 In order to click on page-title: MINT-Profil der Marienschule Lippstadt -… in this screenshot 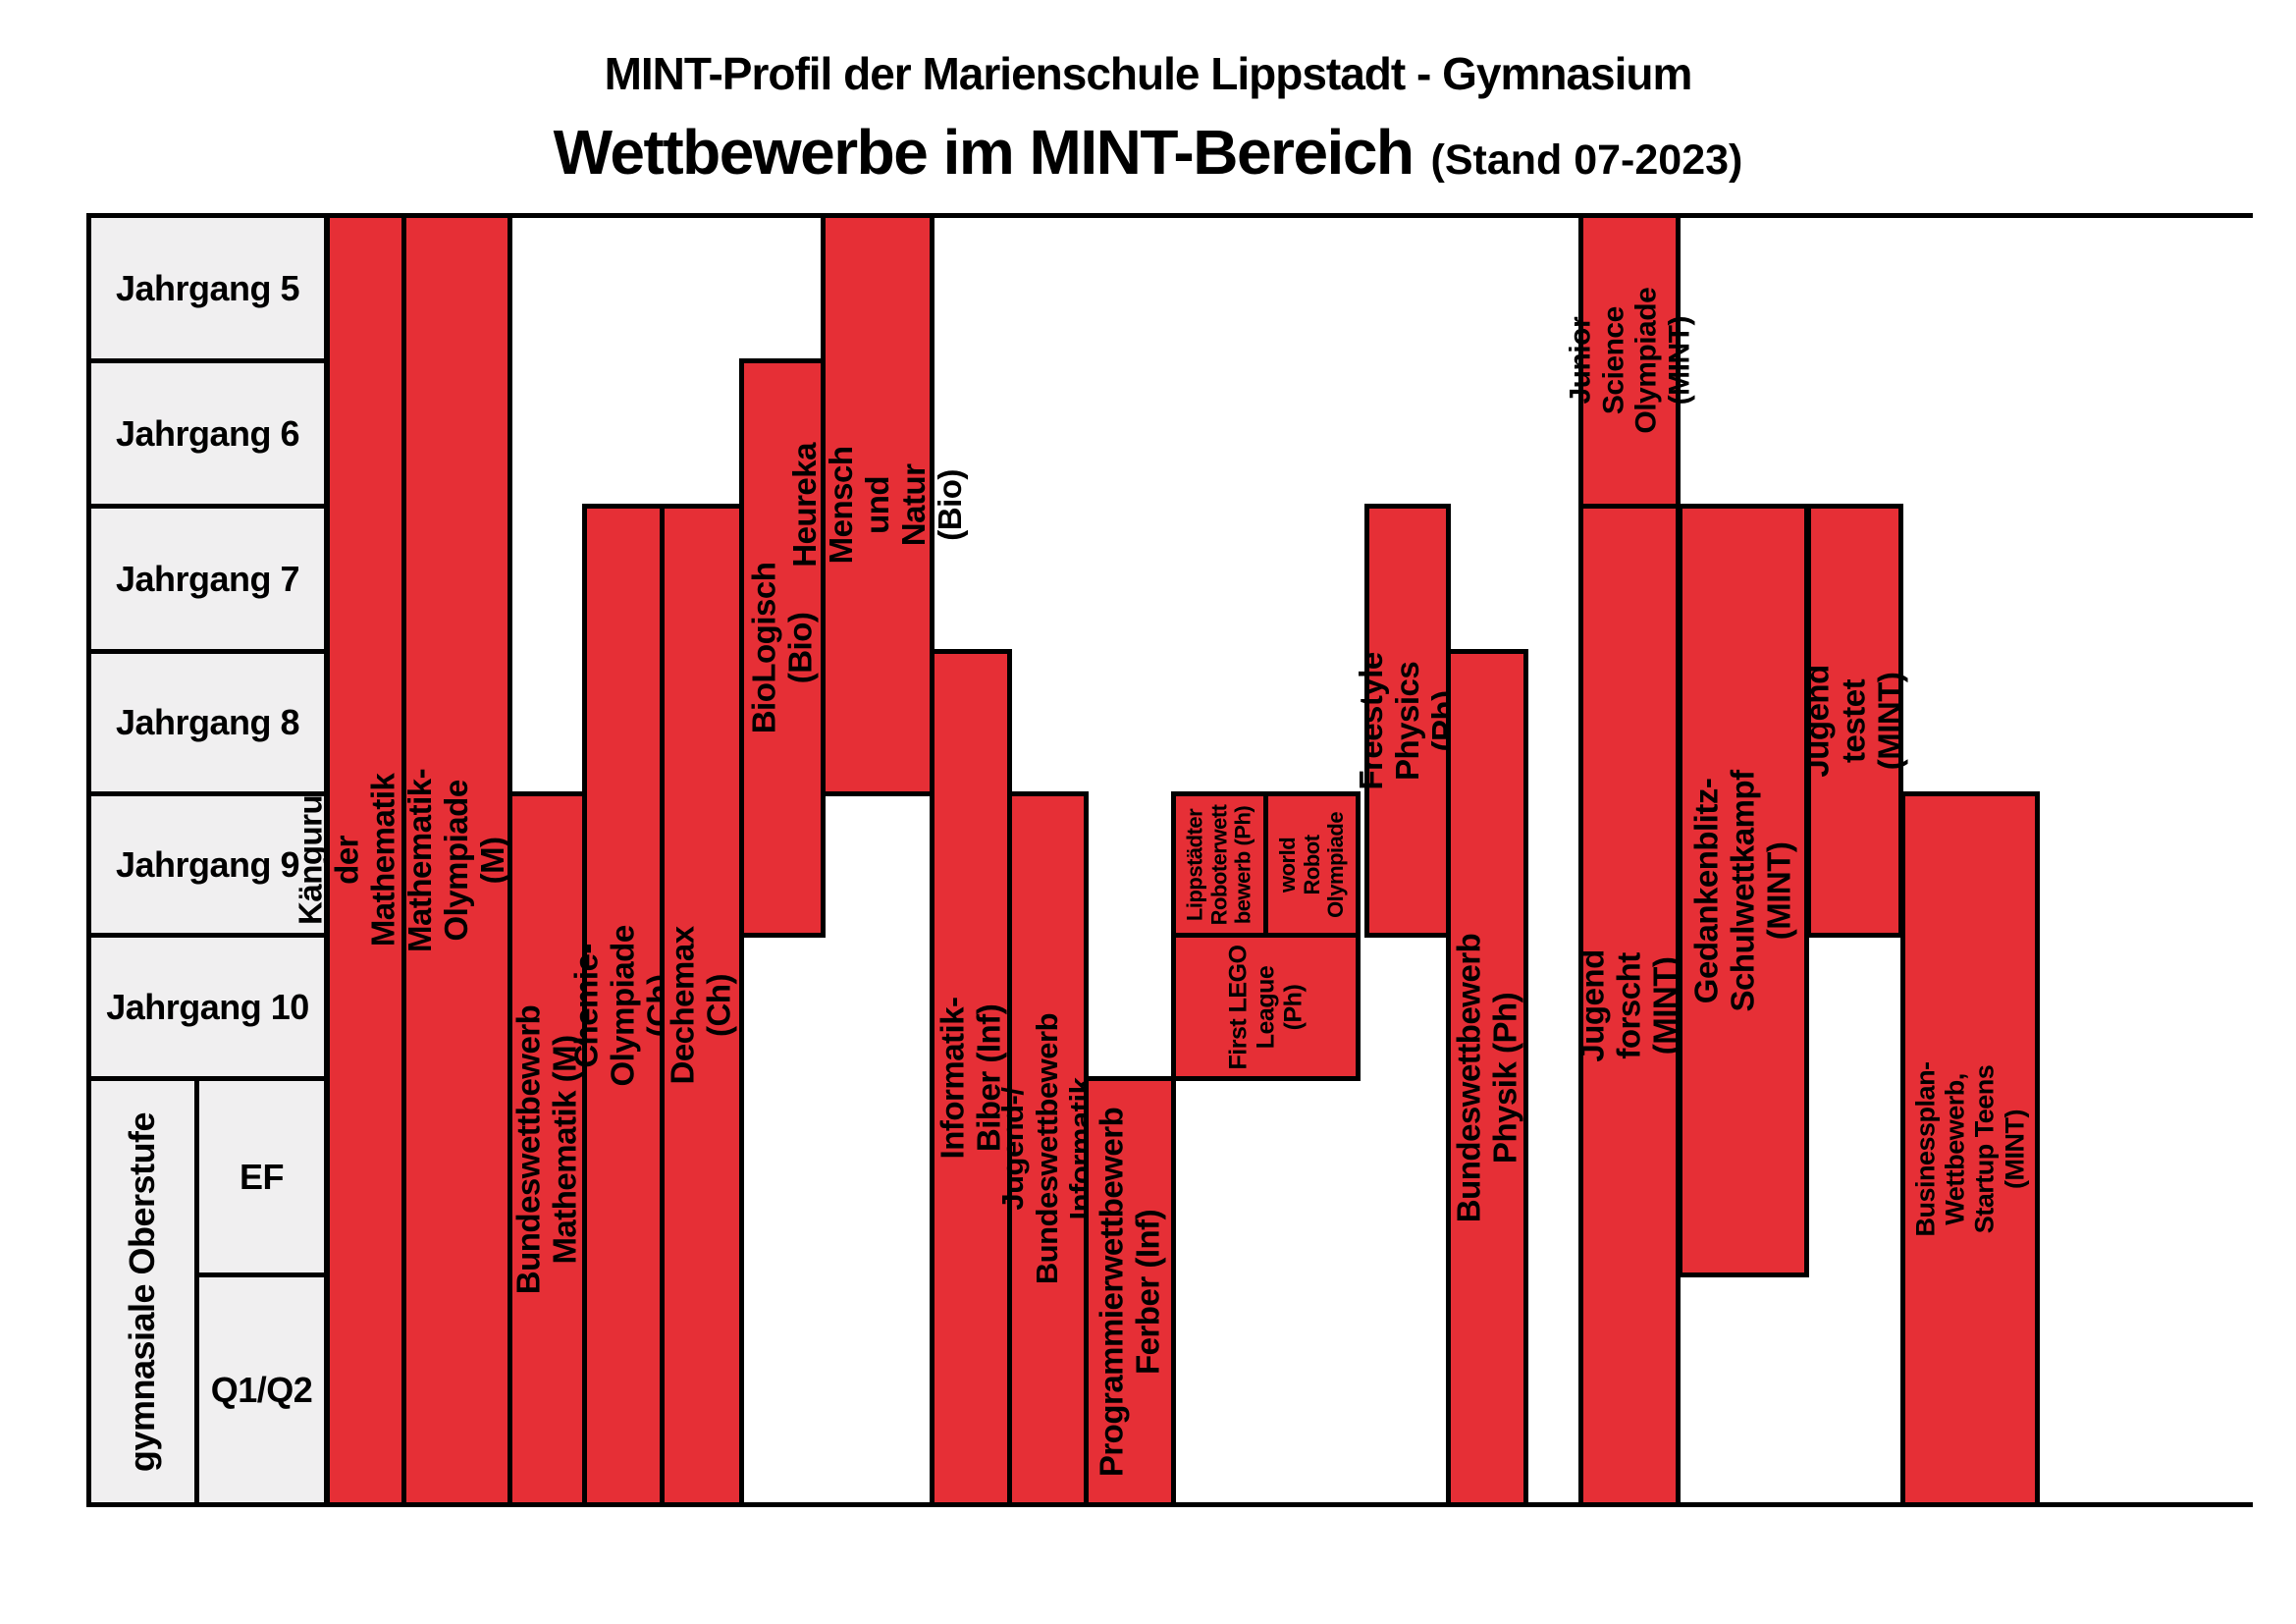, I will do `click(1148, 73)`.